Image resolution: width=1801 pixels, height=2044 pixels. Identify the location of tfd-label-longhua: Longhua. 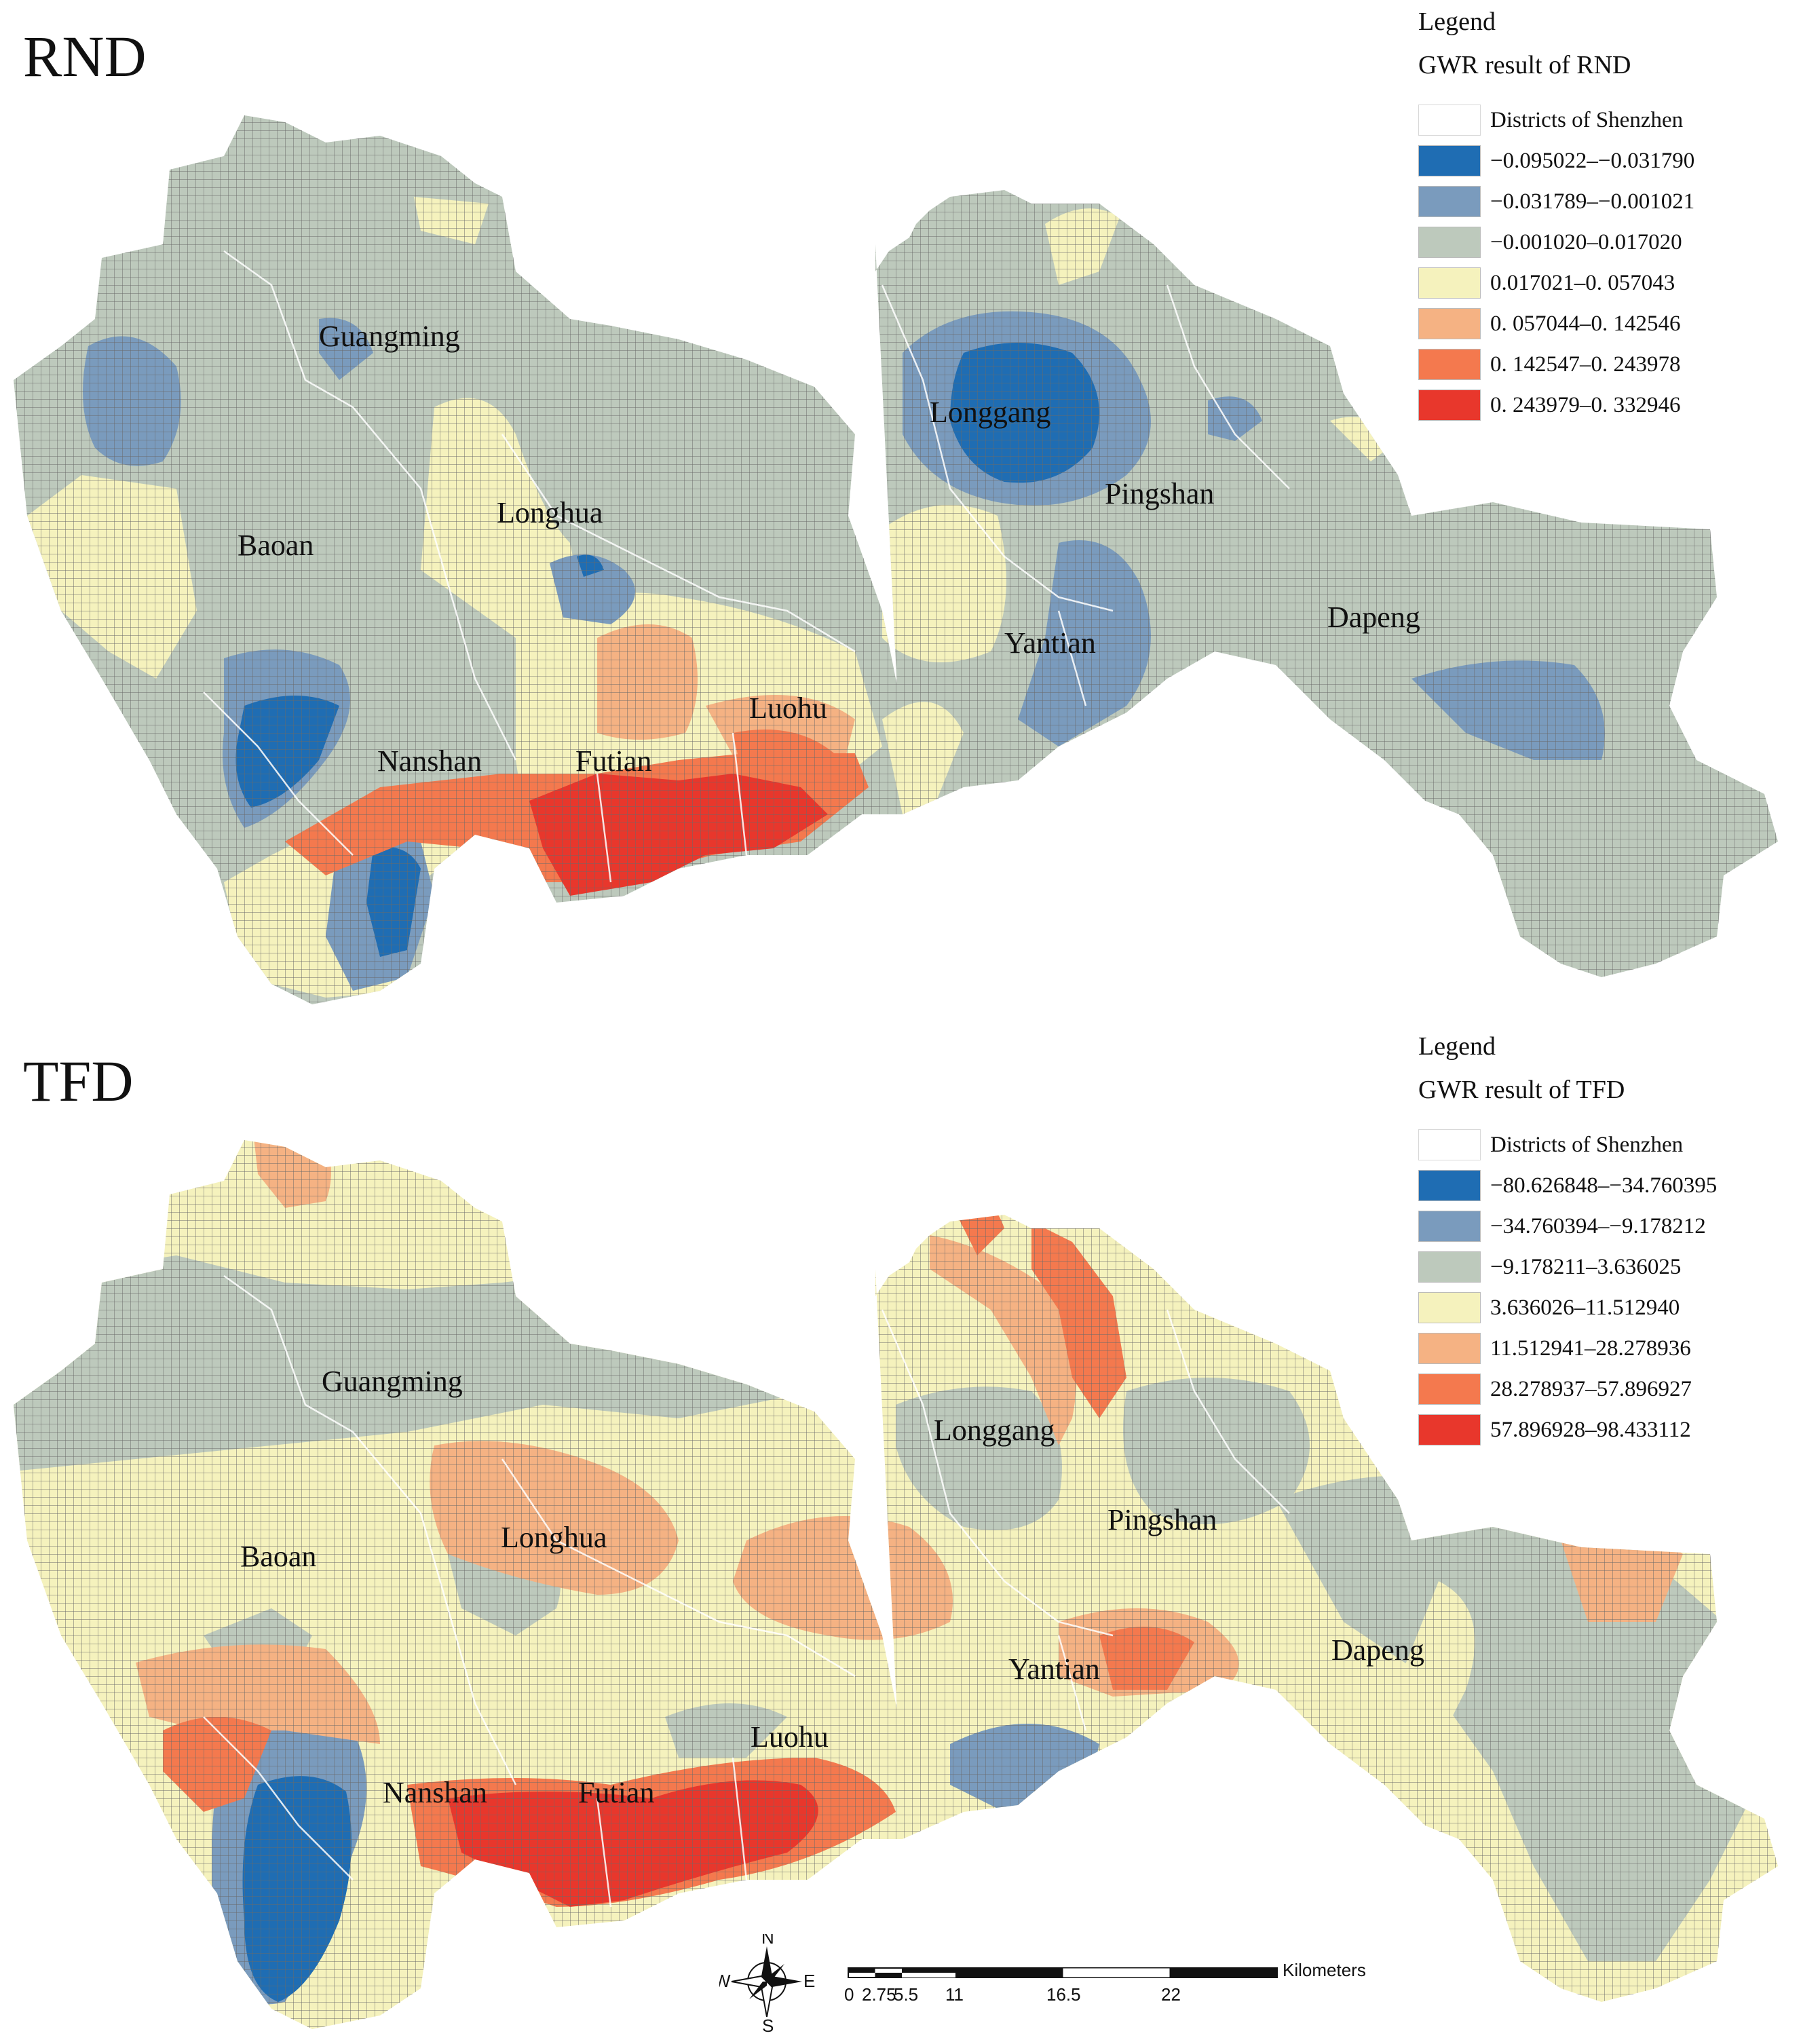
(554, 1537).